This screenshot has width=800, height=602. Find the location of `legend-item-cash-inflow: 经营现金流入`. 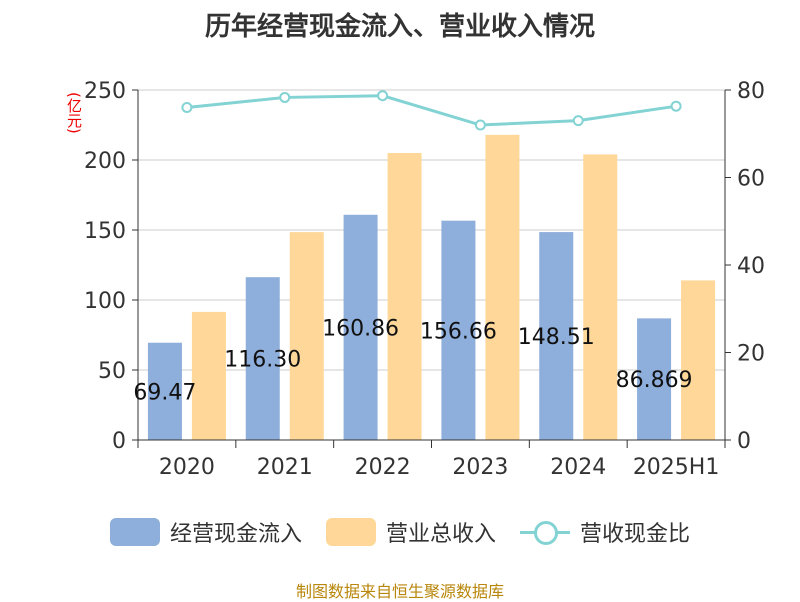

legend-item-cash-inflow: 经营现金流入 is located at coordinates (205, 532).